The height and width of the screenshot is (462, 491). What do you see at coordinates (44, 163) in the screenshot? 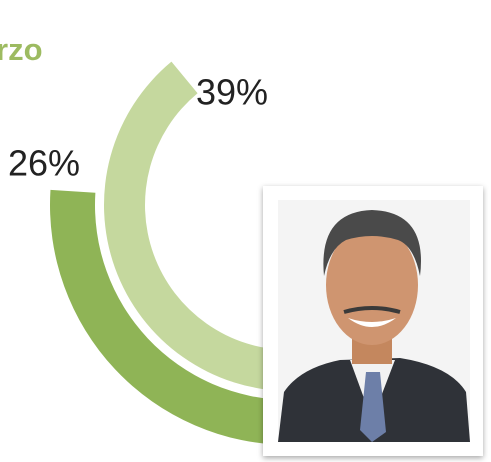
I see `value-label: 26%` at bounding box center [44, 163].